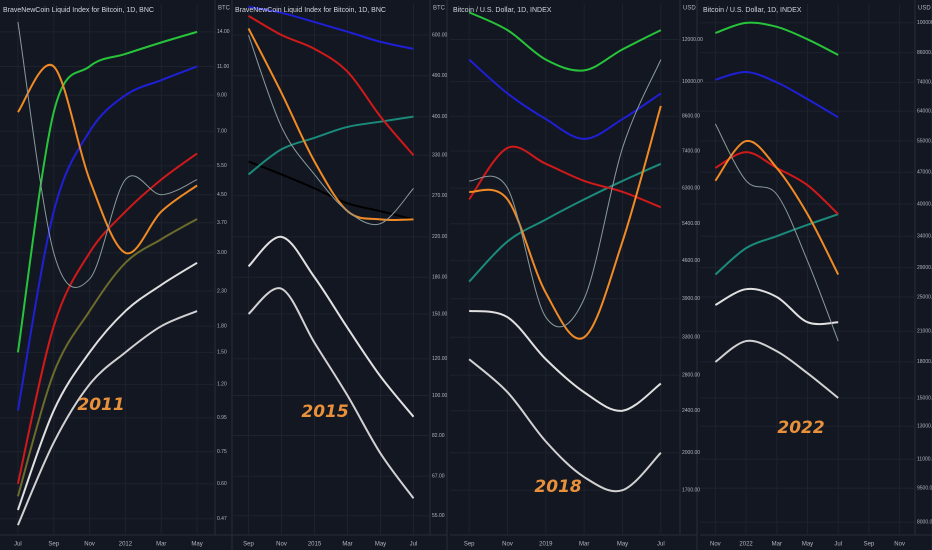 Image resolution: width=932 pixels, height=550 pixels. Describe the element at coordinates (924, 398) in the screenshot. I see `y-tick-label: 15000.00` at that location.